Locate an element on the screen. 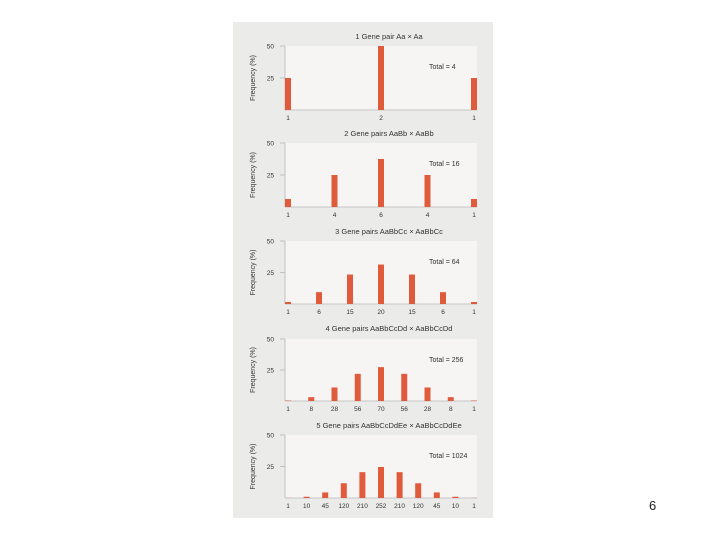 The image size is (720, 540). chart-title: 4 Gene pairs AaBbCcDd × AaBbCcDd is located at coordinates (389, 328).